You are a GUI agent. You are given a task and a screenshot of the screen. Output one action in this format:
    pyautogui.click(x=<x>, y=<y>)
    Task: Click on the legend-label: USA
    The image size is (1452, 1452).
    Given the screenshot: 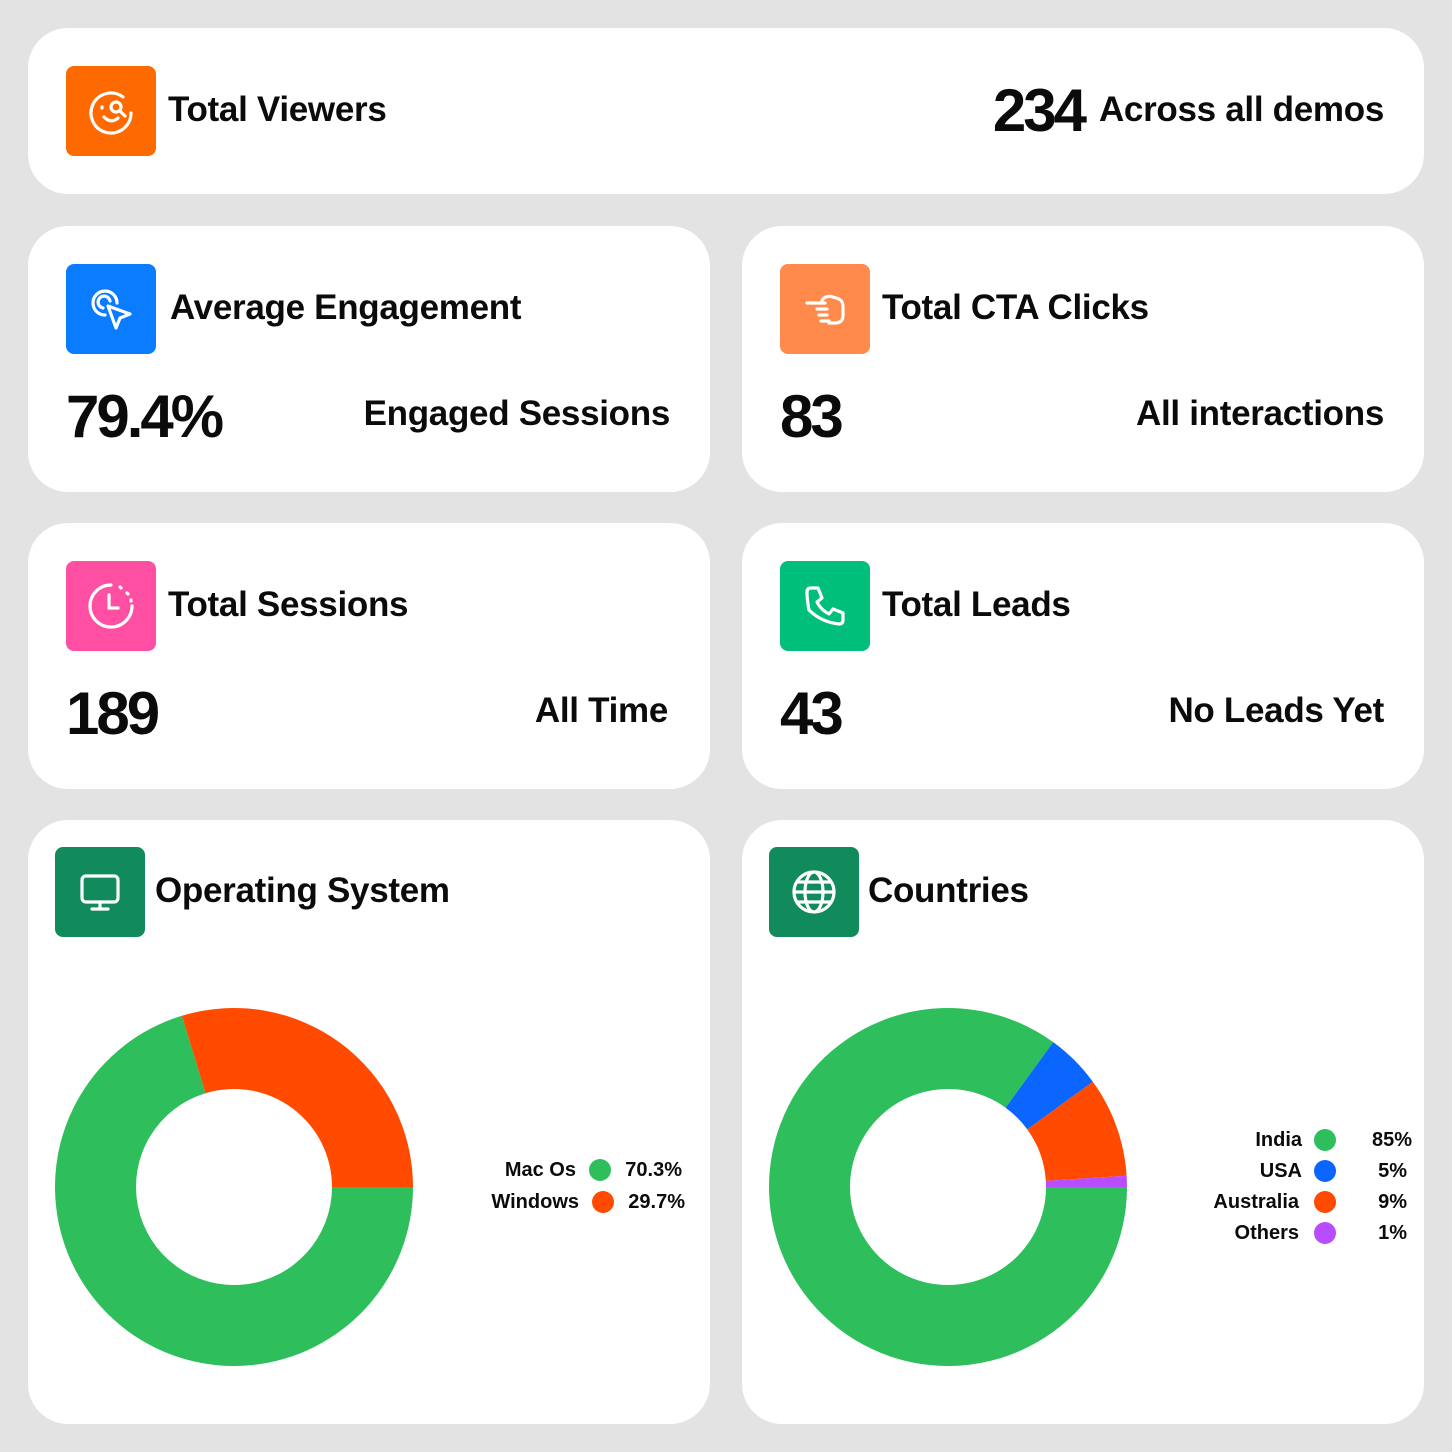 What is the action you would take?
    pyautogui.click(x=1280, y=1170)
    